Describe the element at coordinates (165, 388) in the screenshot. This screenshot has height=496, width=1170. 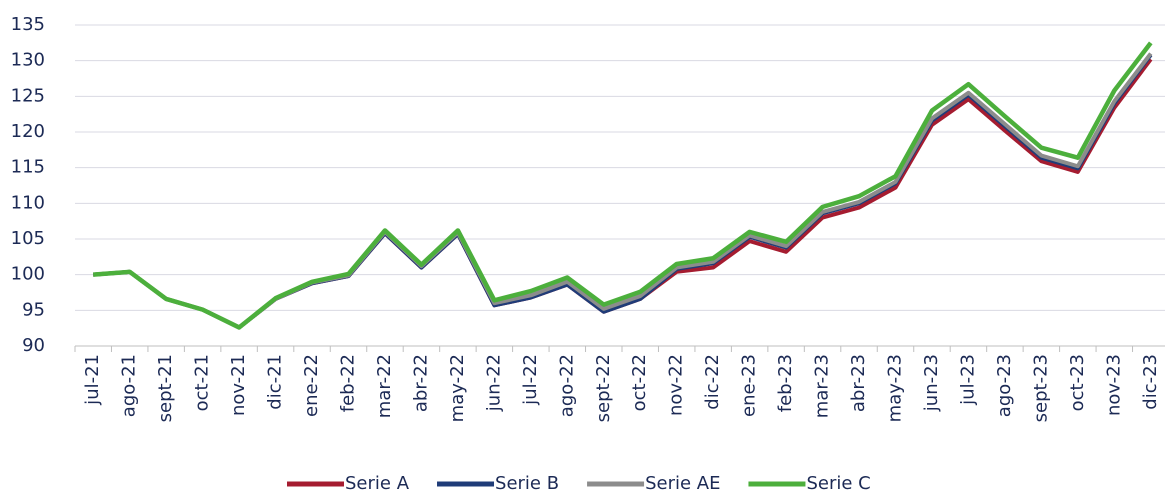
I see `x-tick-label: sept-21` at that location.